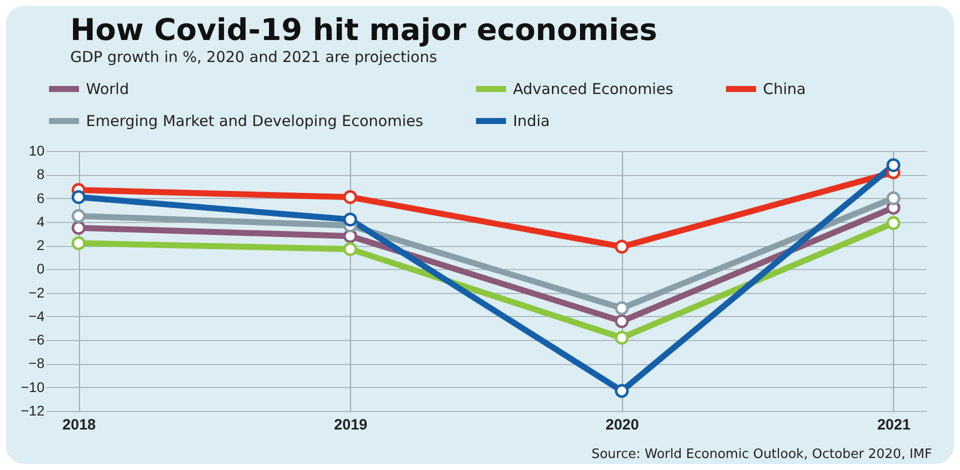 The width and height of the screenshot is (960, 470). What do you see at coordinates (40, 198) in the screenshot?
I see `y-tick-label: 6` at bounding box center [40, 198].